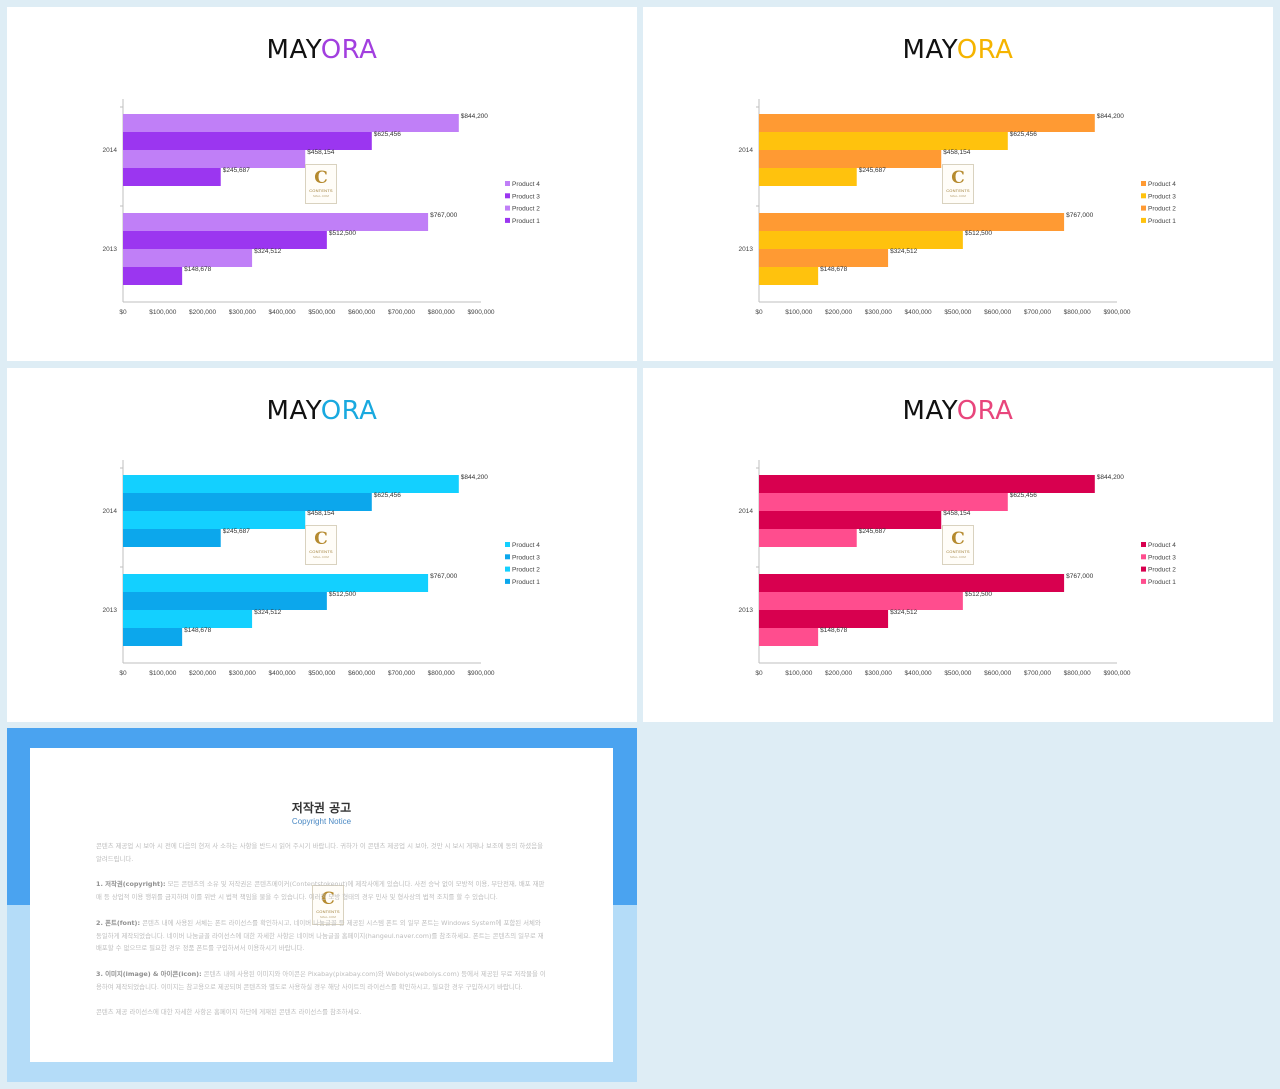 This screenshot has height=1089, width=1280. Describe the element at coordinates (123, 312) in the screenshot. I see `x-tick-label: $0` at that location.